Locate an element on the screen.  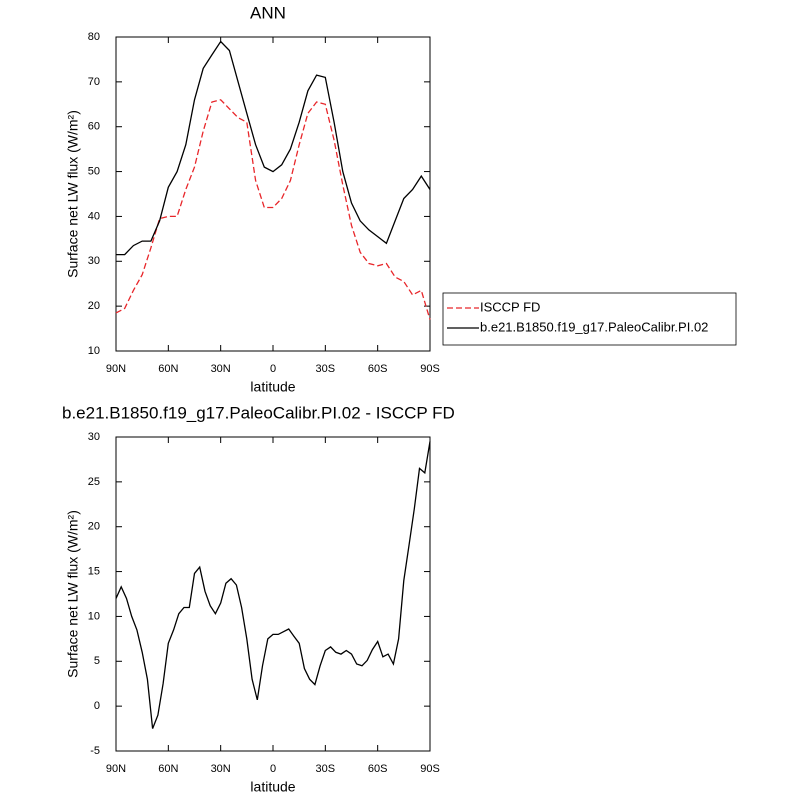
legend-label: ISCCP FD is located at coordinates (510, 306).